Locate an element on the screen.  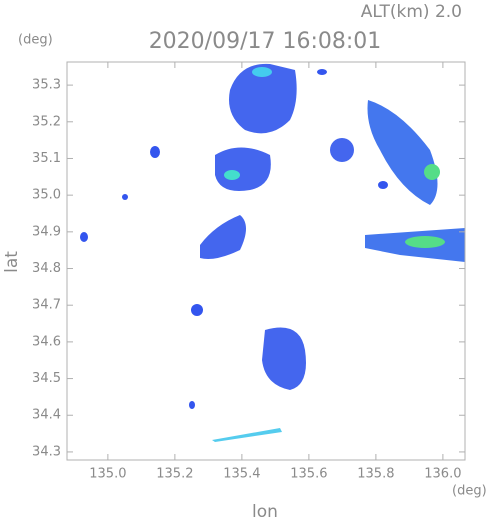
x-unit: (deg) is located at coordinates (469, 491).